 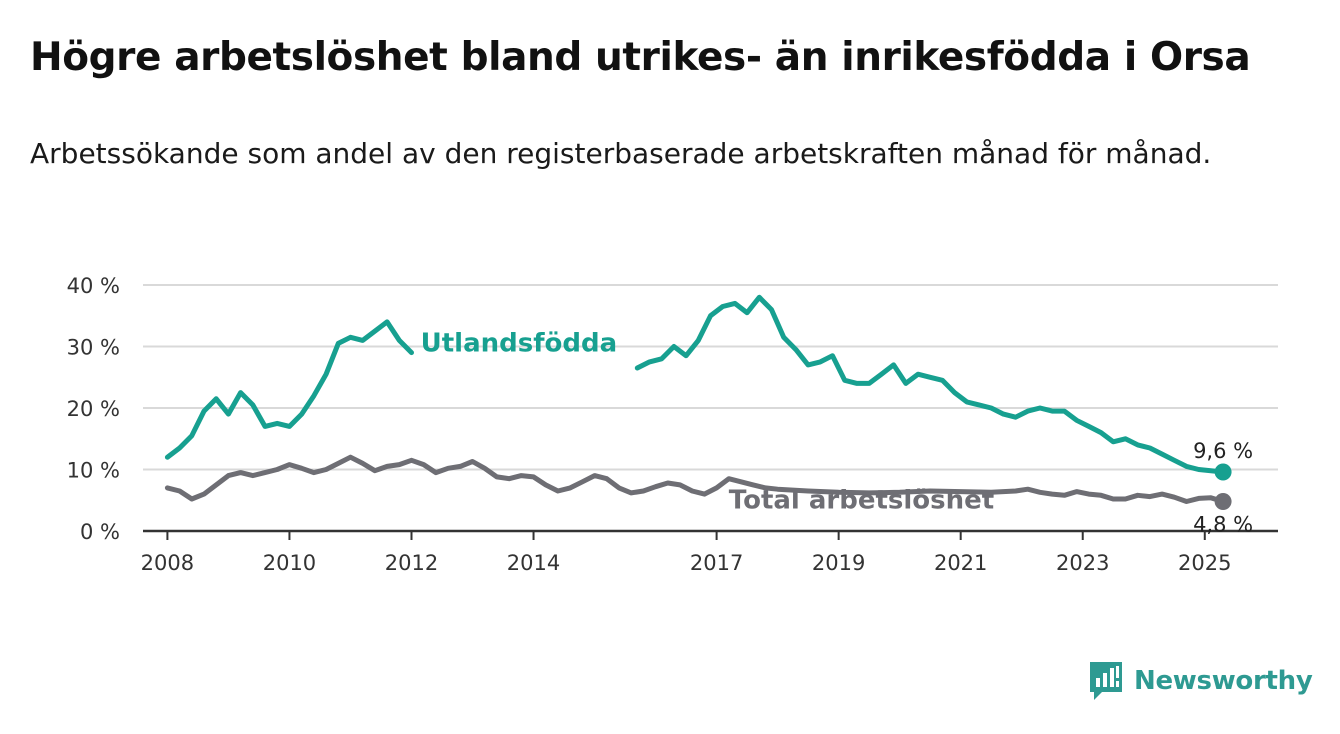 What do you see at coordinates (93, 471) in the screenshot?
I see `y-tick-label: 10 %` at bounding box center [93, 471].